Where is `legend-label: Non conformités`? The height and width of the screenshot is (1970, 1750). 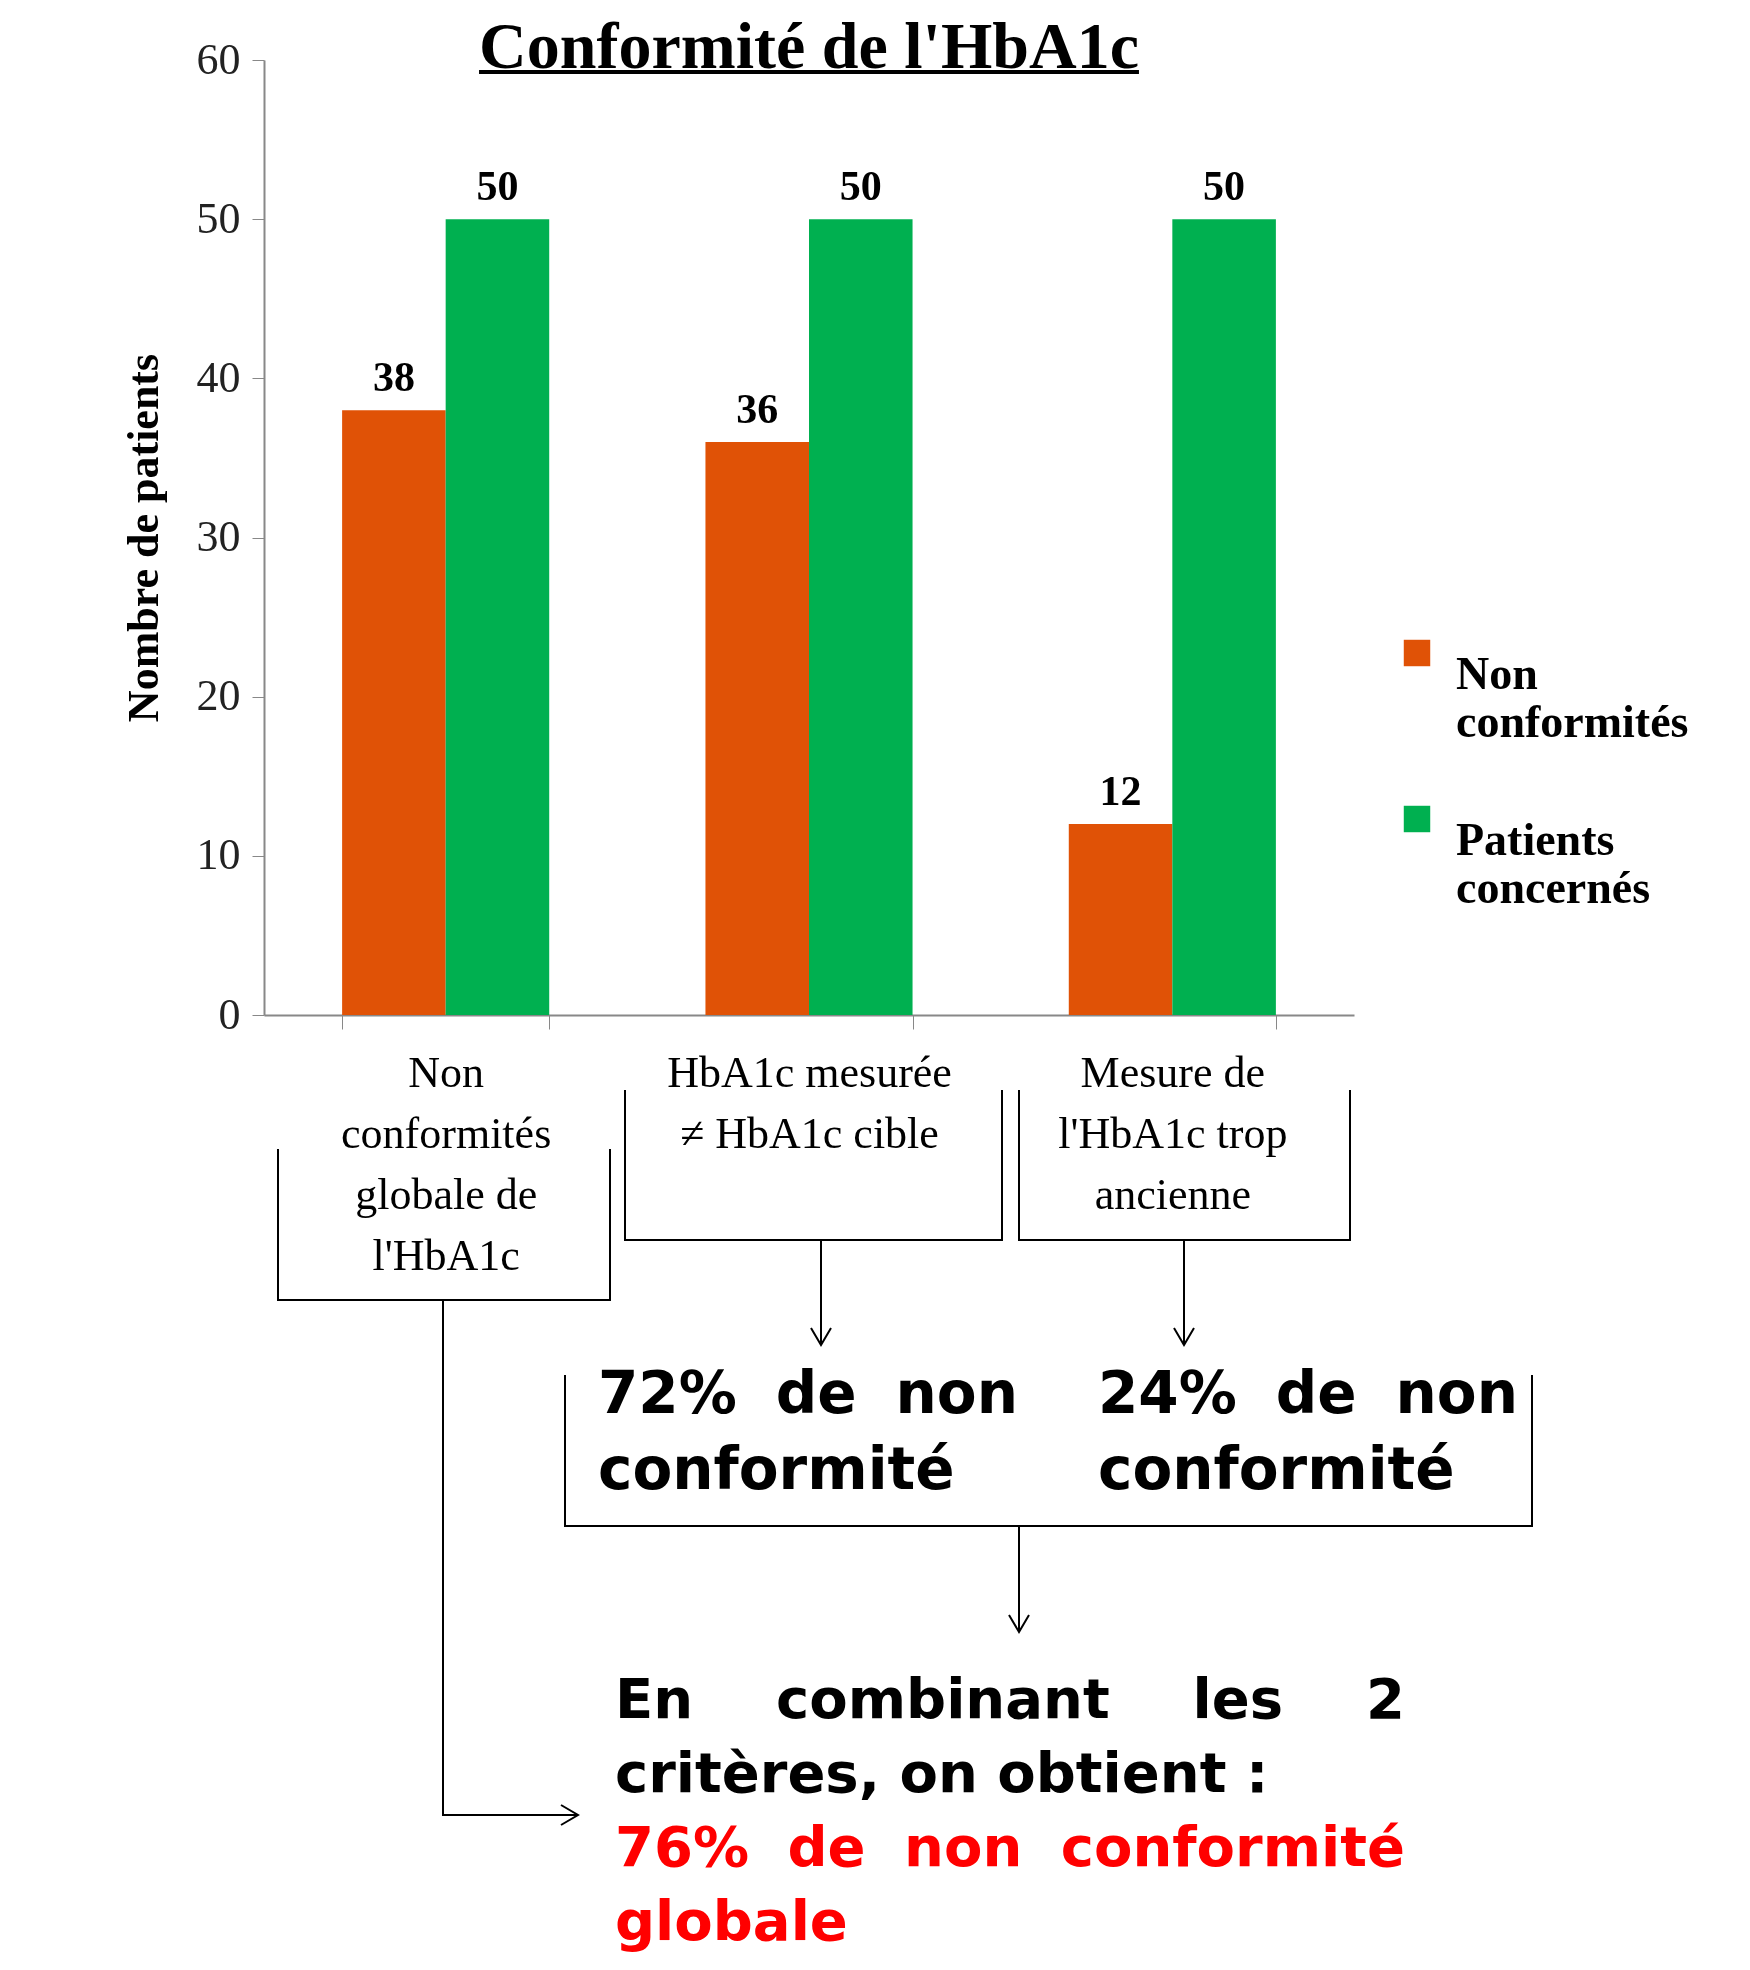
legend-label: Non conformités is located at coordinates (1572, 697).